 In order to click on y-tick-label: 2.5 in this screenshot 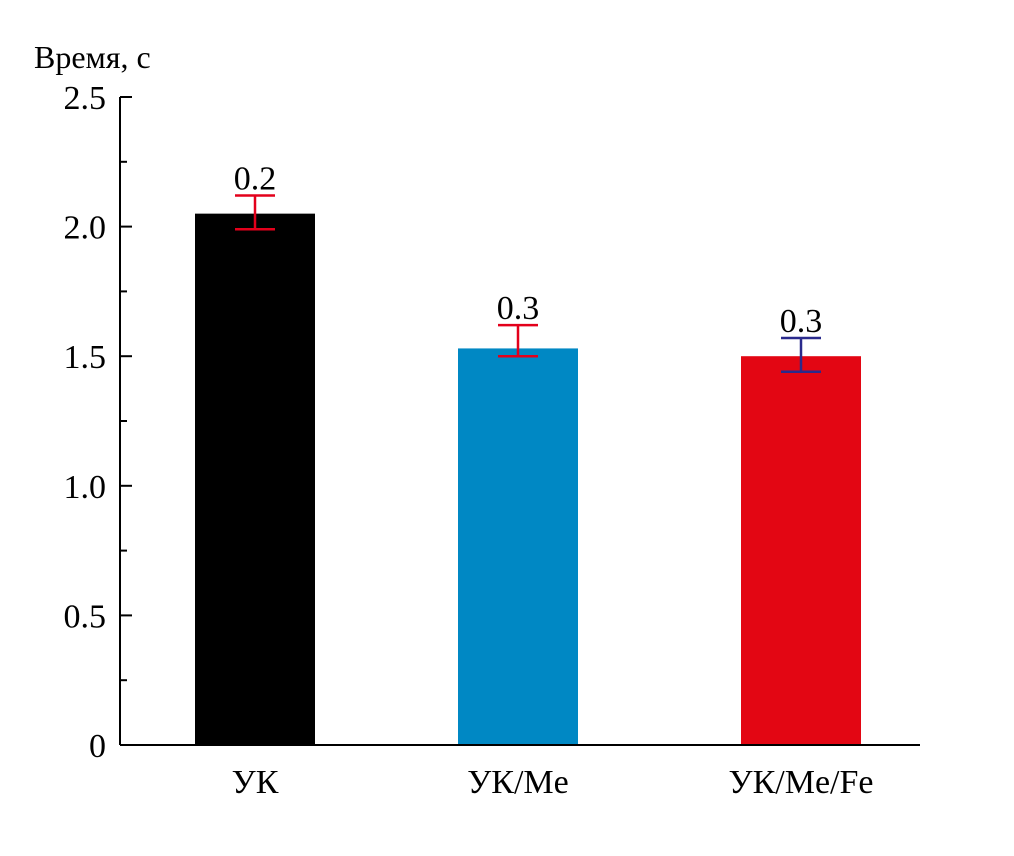, I will do `click(85, 98)`.